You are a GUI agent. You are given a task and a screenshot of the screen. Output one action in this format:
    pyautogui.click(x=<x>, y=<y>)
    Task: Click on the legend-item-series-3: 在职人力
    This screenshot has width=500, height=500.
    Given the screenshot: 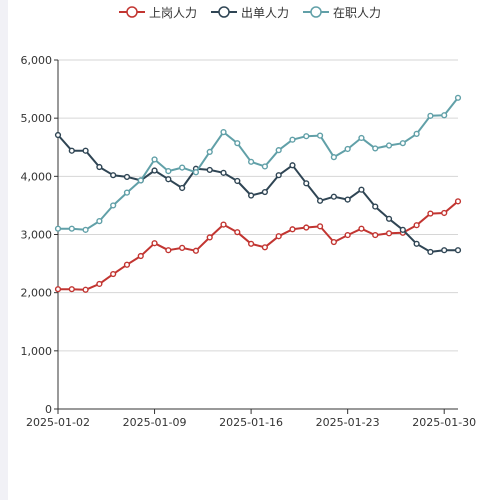 What is the action you would take?
    pyautogui.click(x=342, y=12)
    